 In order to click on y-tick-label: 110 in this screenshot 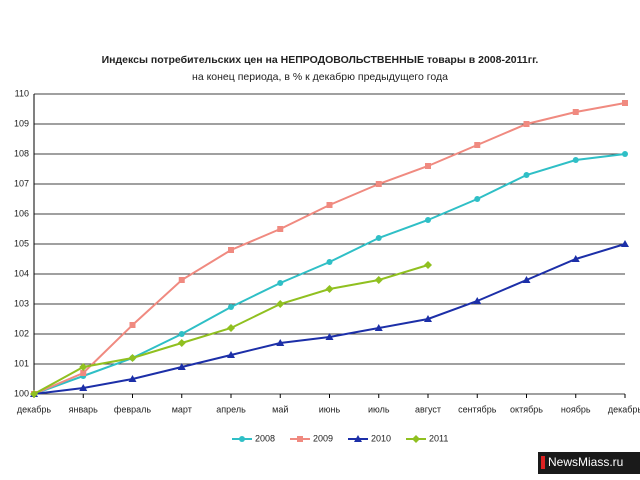, I will do `click(22, 93)`.